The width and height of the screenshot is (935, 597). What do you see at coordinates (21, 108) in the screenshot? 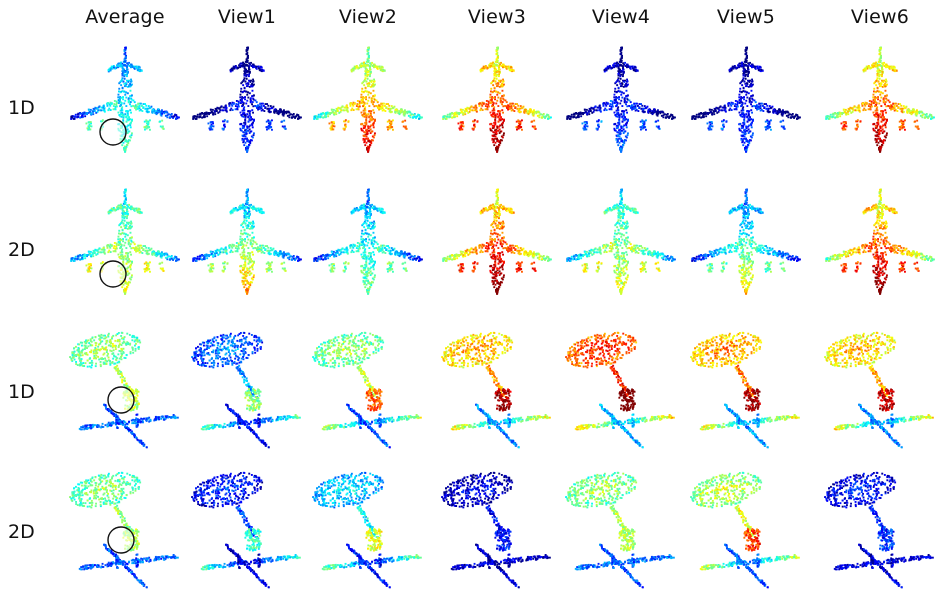
I see `row-label-1: 1D` at bounding box center [21, 108].